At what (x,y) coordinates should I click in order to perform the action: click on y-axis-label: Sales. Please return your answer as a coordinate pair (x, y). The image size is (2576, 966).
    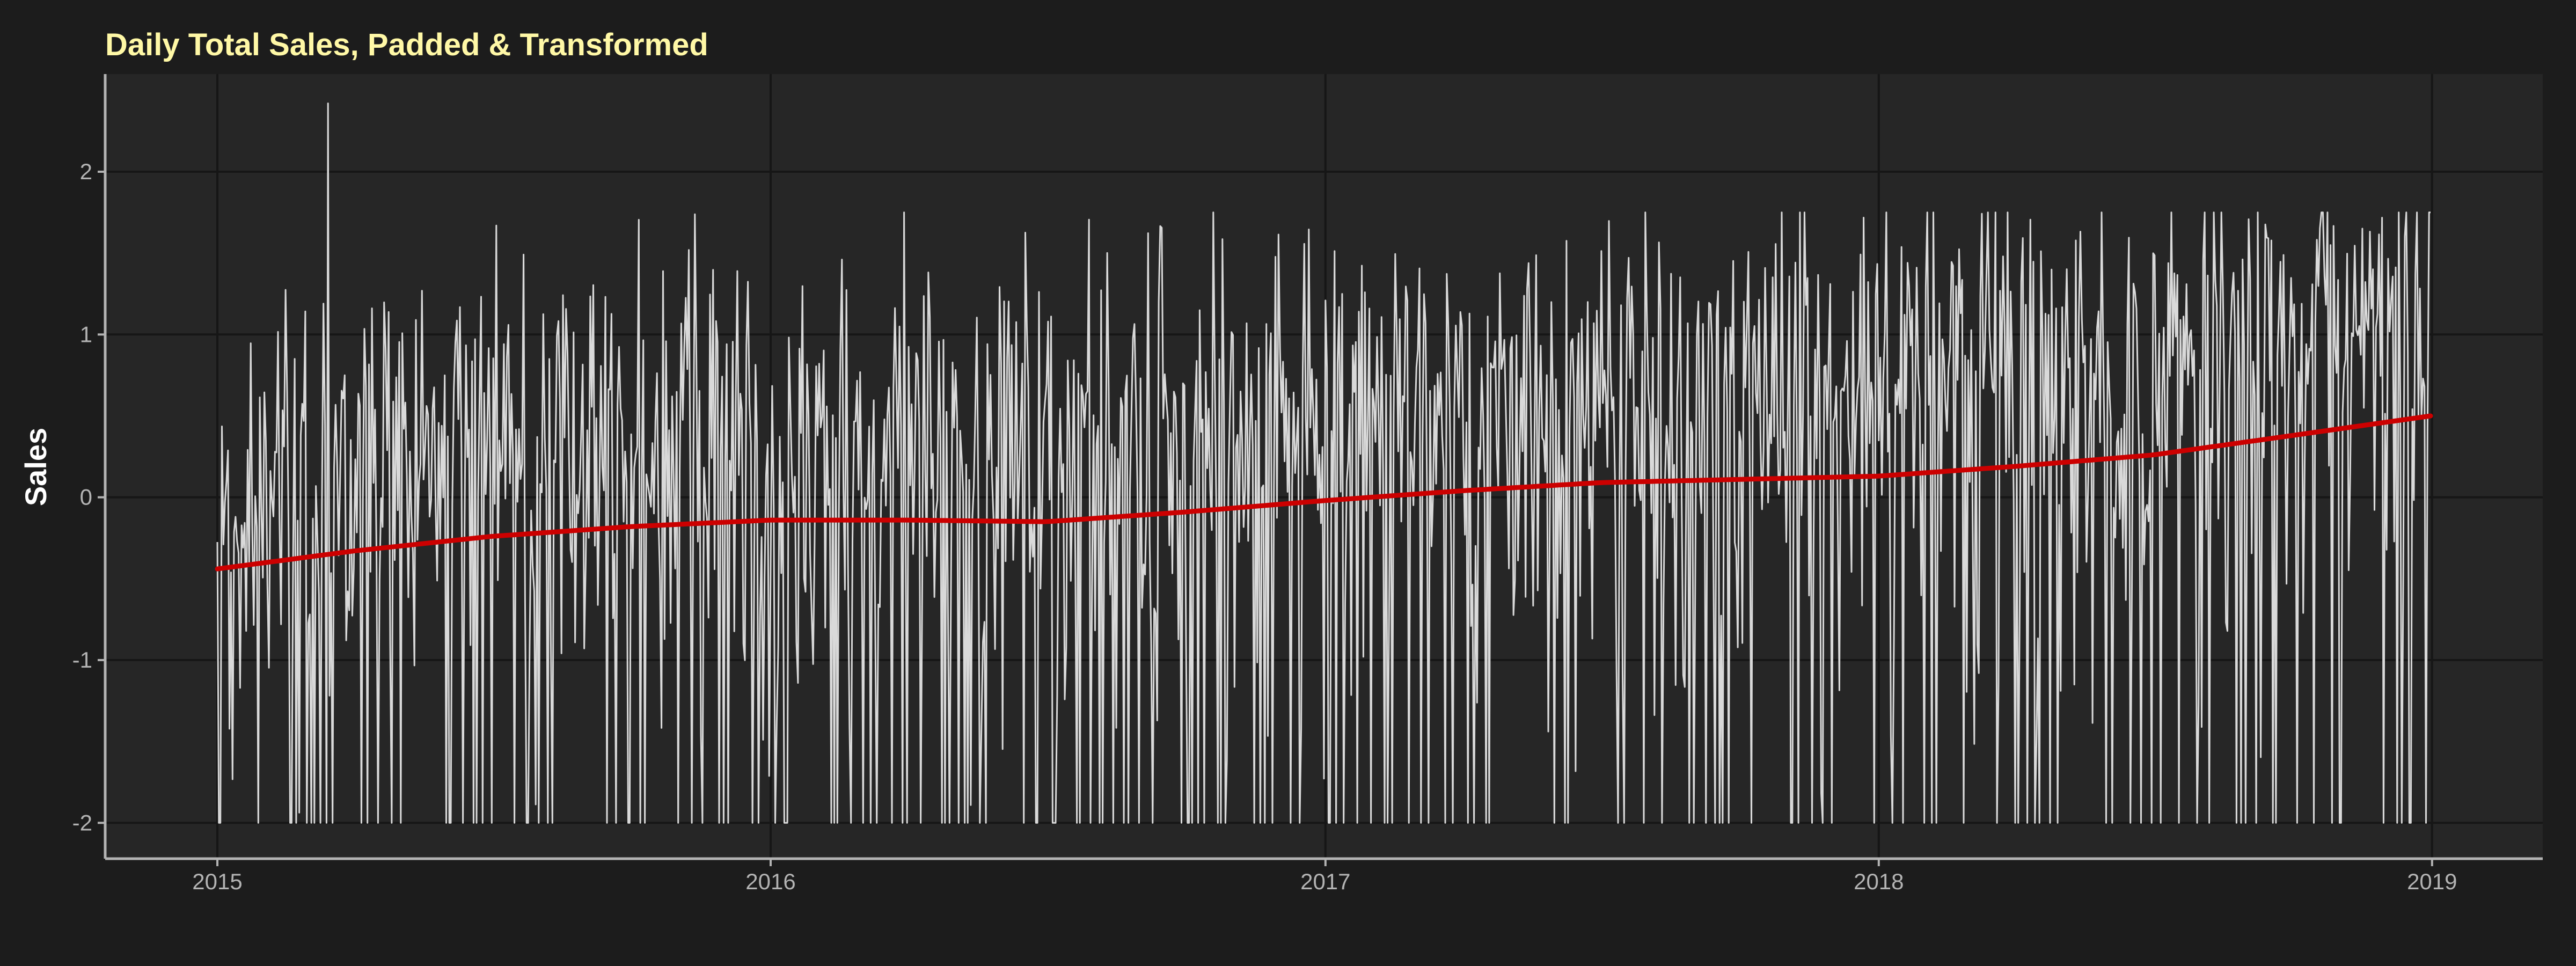
    Looking at the image, I should click on (36, 467).